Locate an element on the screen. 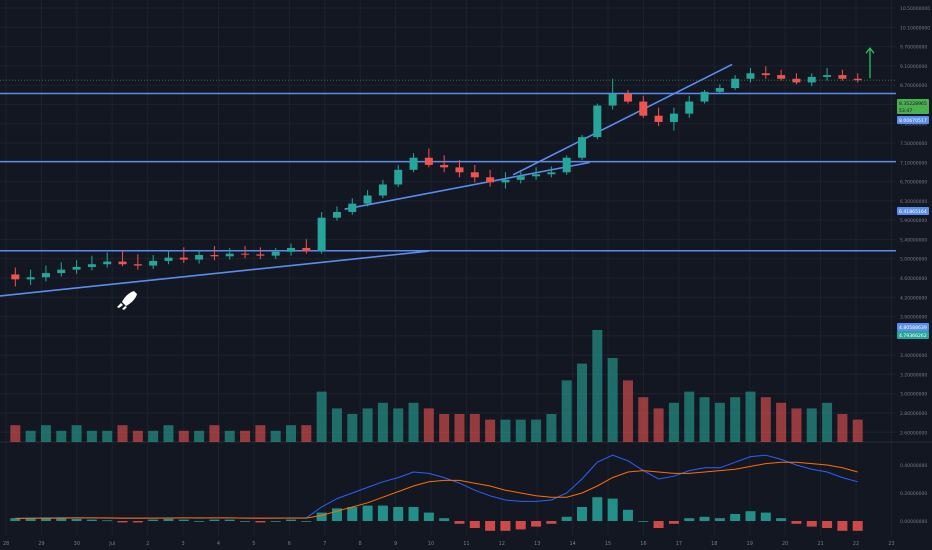  rocket-icon is located at coordinates (127, 300).